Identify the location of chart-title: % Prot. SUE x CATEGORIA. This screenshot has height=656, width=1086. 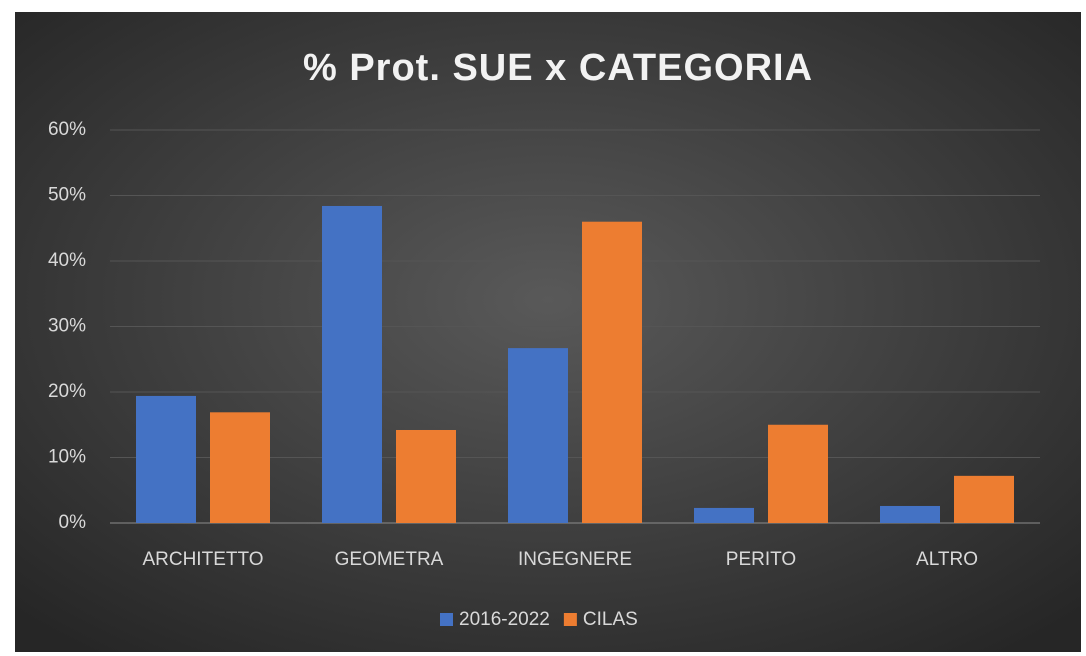
(558, 68).